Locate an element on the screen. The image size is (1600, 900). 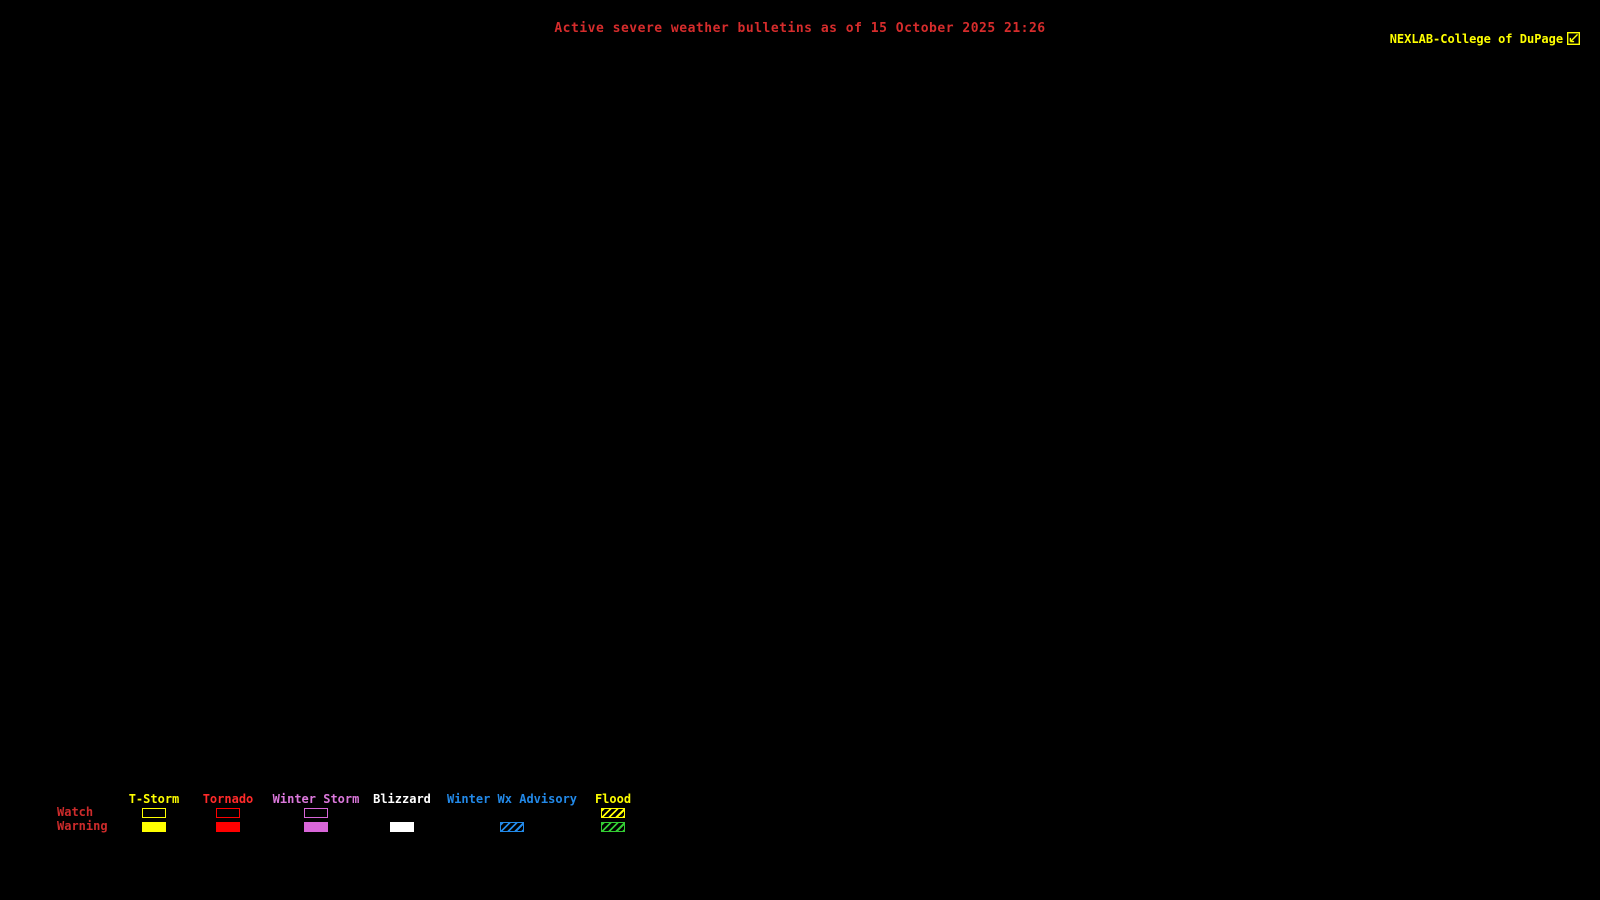
legend-column-label: Flood is located at coordinates (613, 799).